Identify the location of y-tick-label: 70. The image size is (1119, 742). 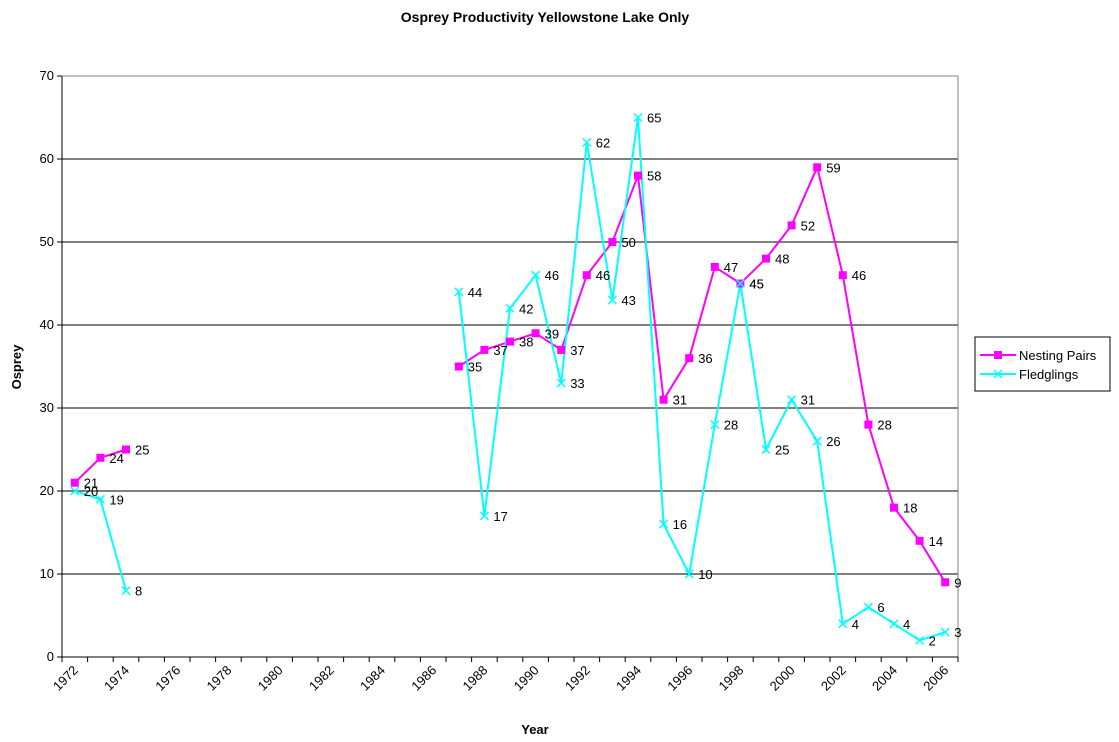
(47, 75).